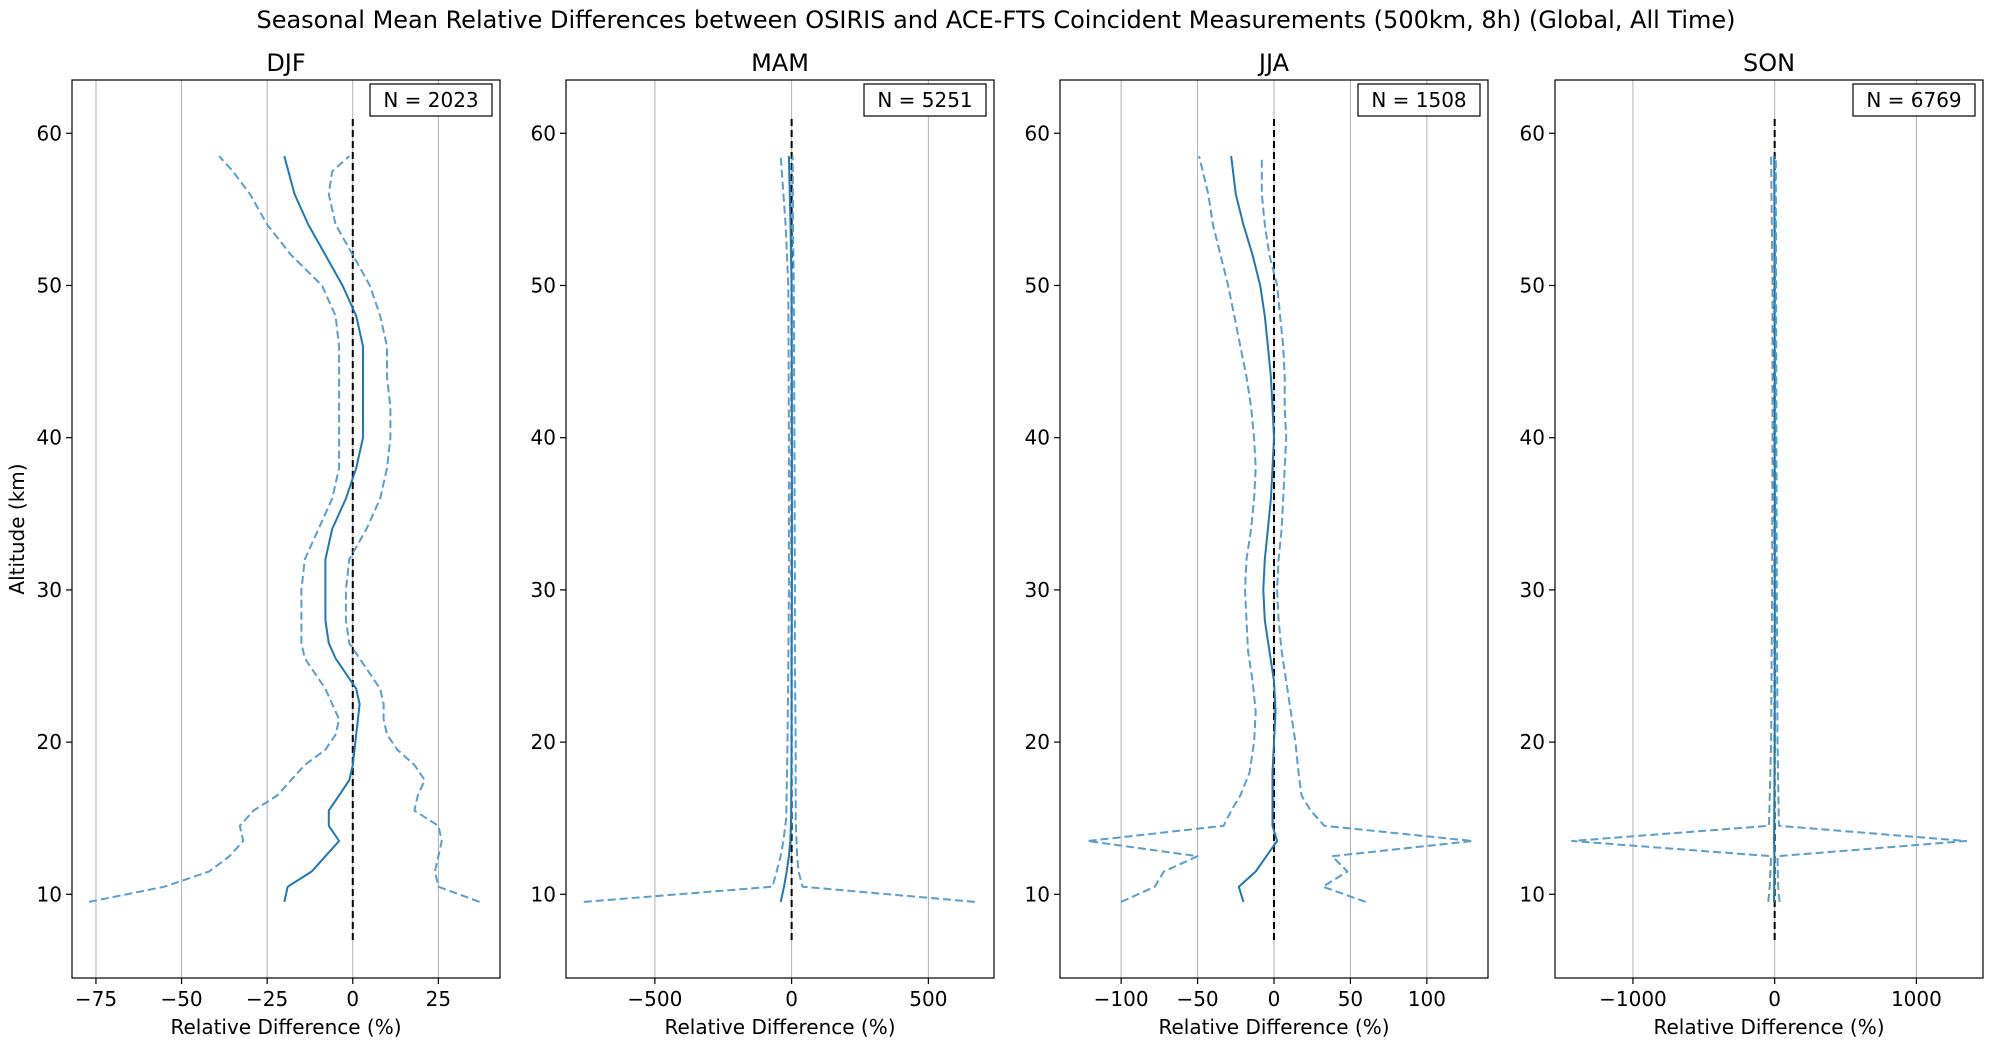 The height and width of the screenshot is (1047, 1992). What do you see at coordinates (654, 999) in the screenshot?
I see `x-tick-label: −500` at bounding box center [654, 999].